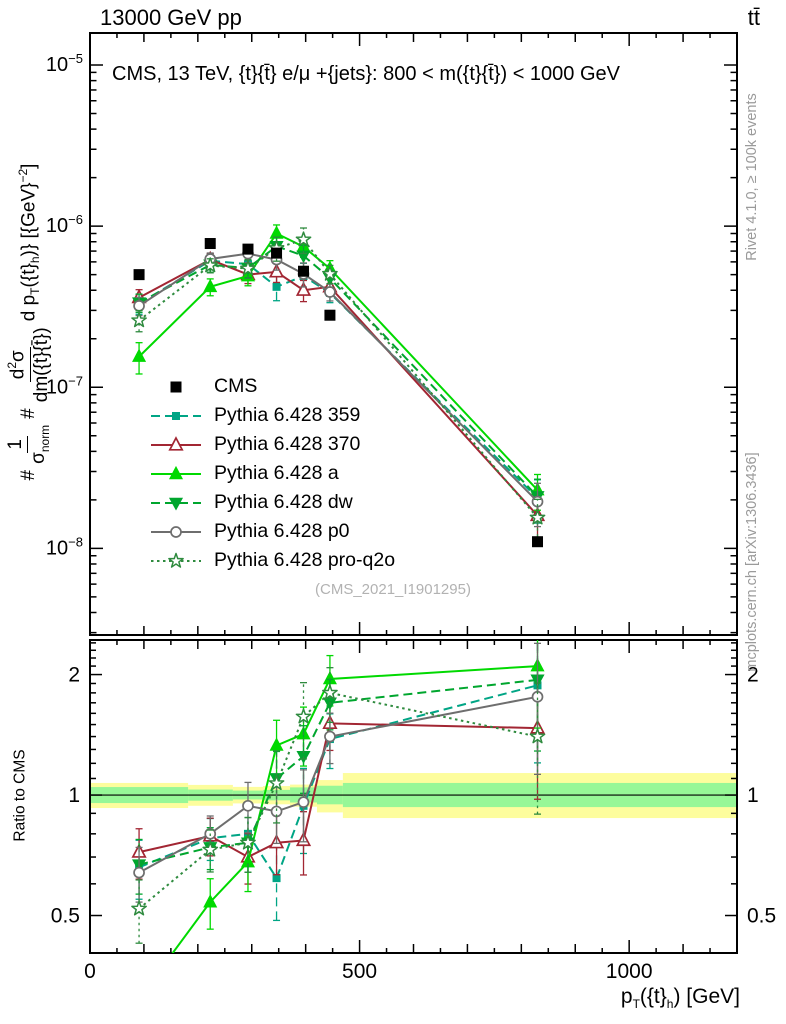  Describe the element at coordinates (287, 444) in the screenshot. I see `legend-label: Pythia 6.428 370` at that location.